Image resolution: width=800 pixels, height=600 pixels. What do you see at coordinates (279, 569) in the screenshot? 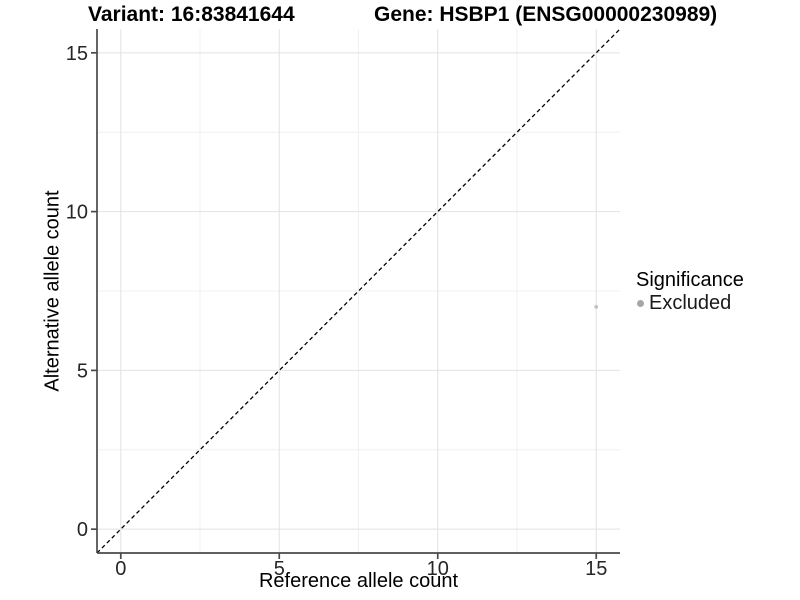
I see `x-tick-label: 5` at bounding box center [279, 569].